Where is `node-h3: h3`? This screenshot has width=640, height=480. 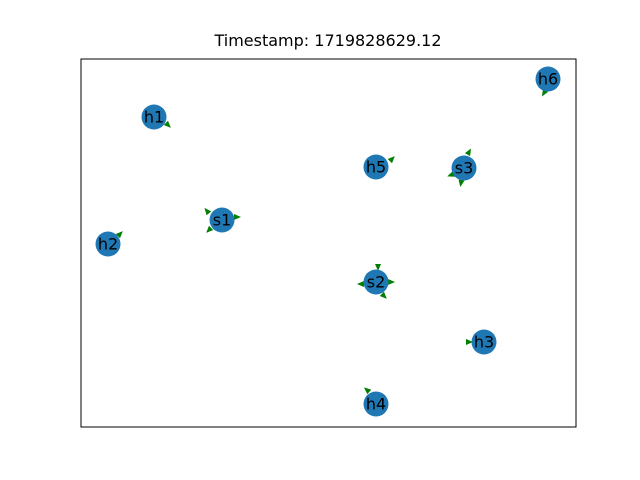 node-h3: h3 is located at coordinates (484, 342).